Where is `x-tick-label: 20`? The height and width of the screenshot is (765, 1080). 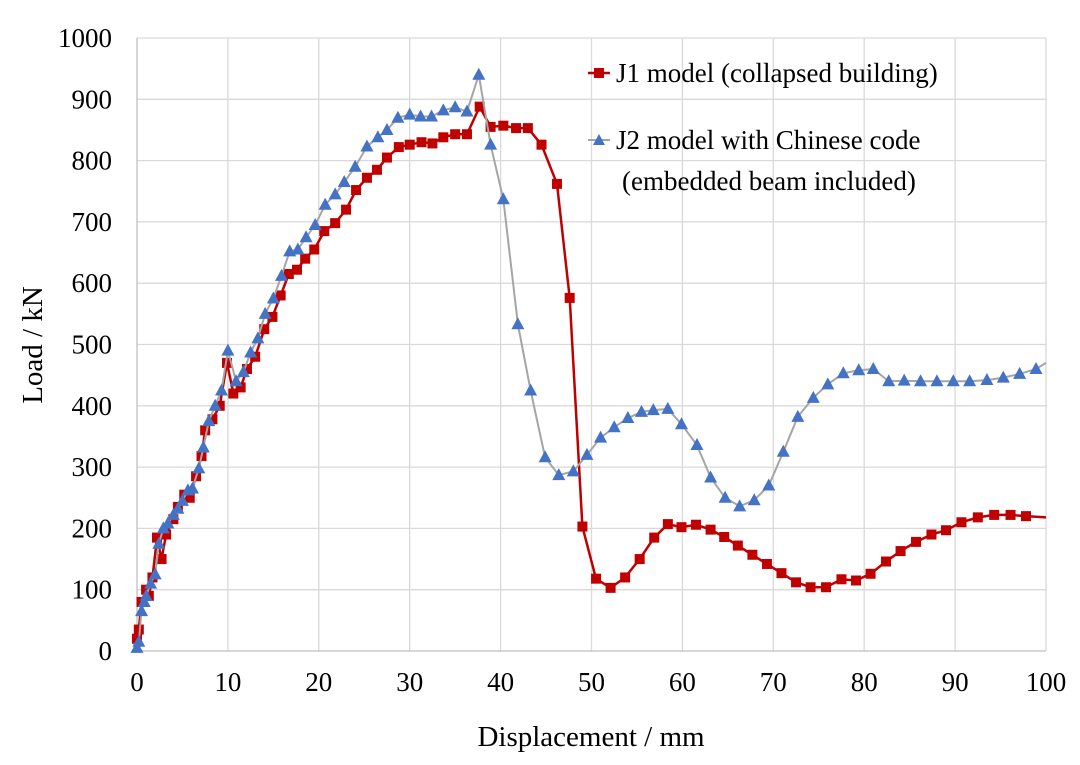 x-tick-label: 20 is located at coordinates (318, 682).